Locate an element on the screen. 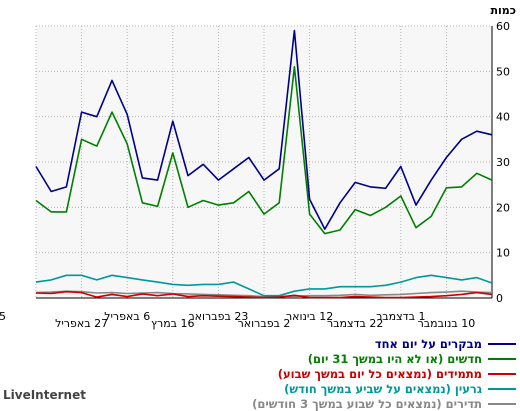 The height and width of the screenshot is (411, 520). legend-item: מבקרים על יום אחד is located at coordinates (445, 343).